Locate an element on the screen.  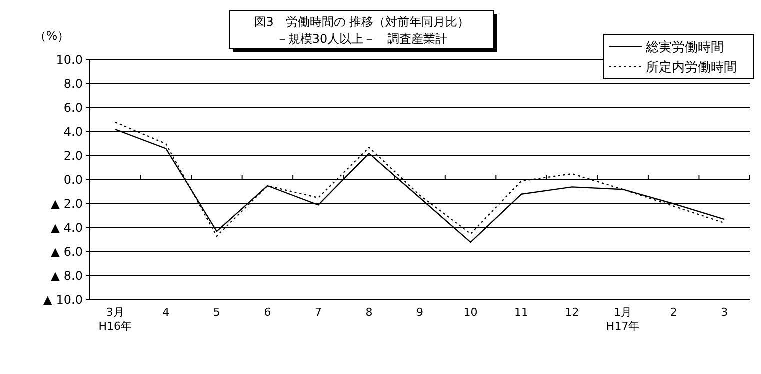
y-tick-label: ▲ 4.0 is located at coordinates (66, 228).